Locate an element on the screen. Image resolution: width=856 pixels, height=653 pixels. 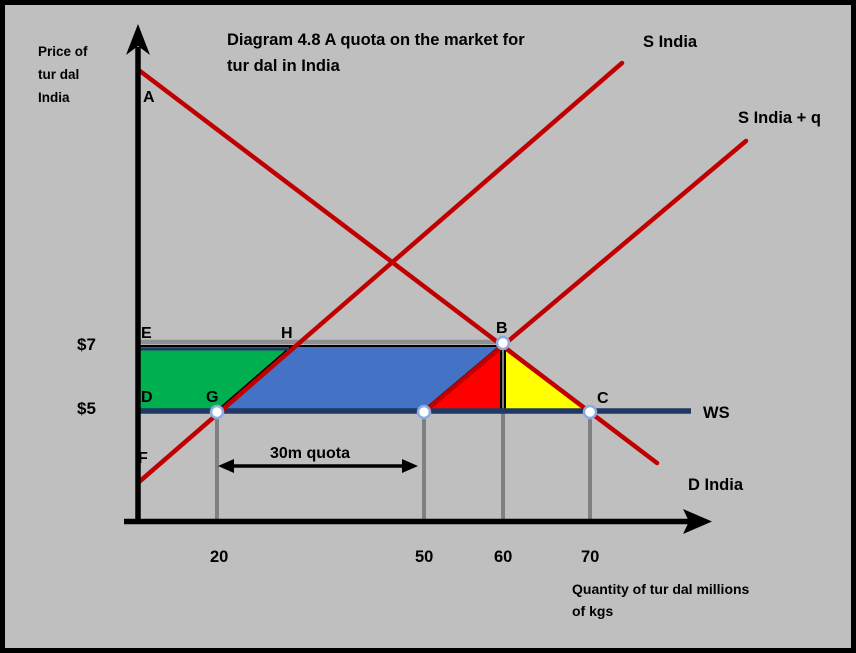
qty-tick-50: 50 is located at coordinates (424, 557).